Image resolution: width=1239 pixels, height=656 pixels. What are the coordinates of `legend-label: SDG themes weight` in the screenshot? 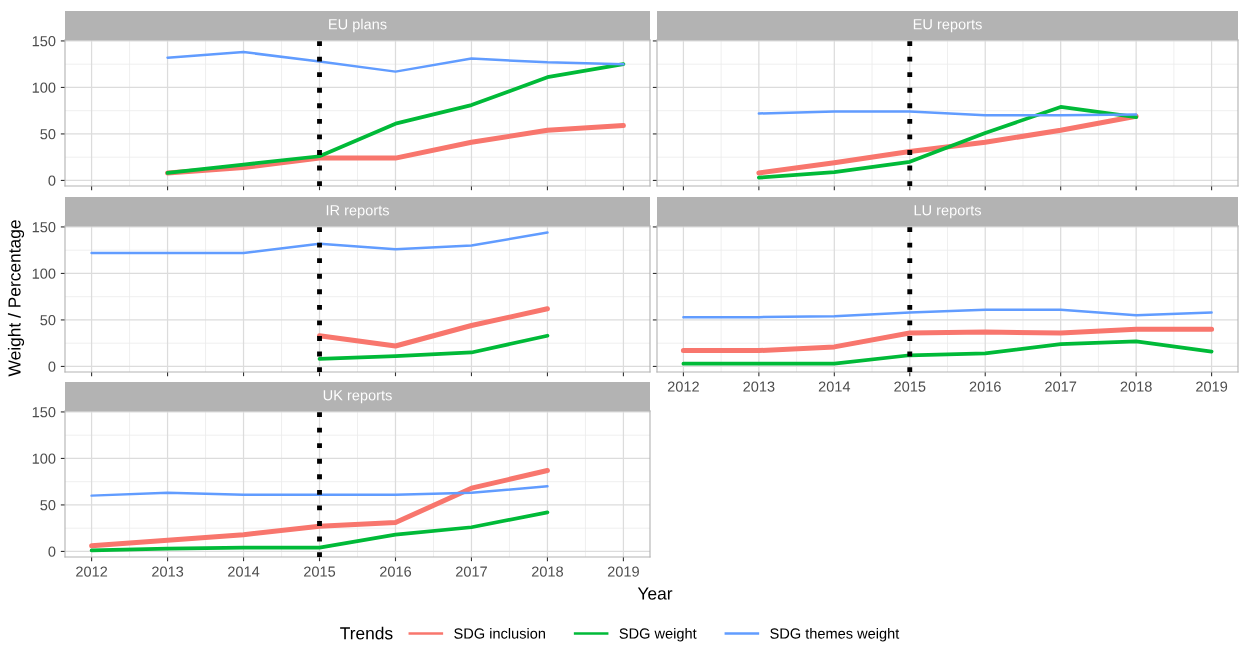 It's located at (835, 634).